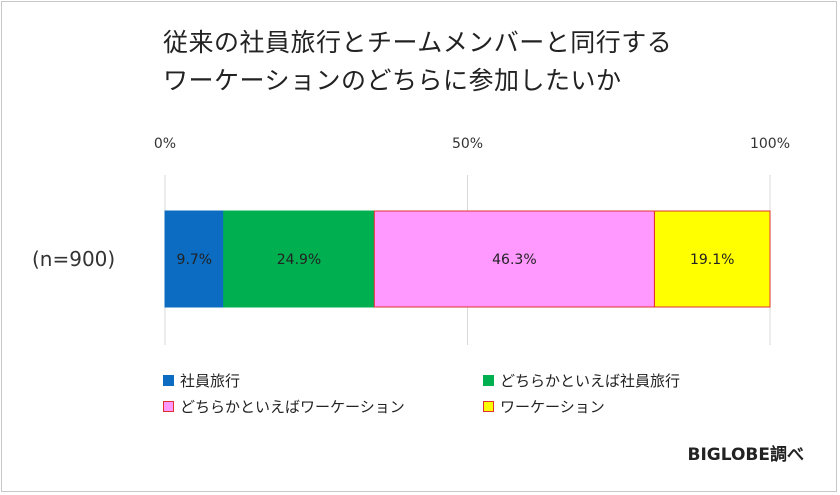 This screenshot has width=840, height=495. What do you see at coordinates (195, 260) in the screenshot?
I see `data-label-0: 9.7%` at bounding box center [195, 260].